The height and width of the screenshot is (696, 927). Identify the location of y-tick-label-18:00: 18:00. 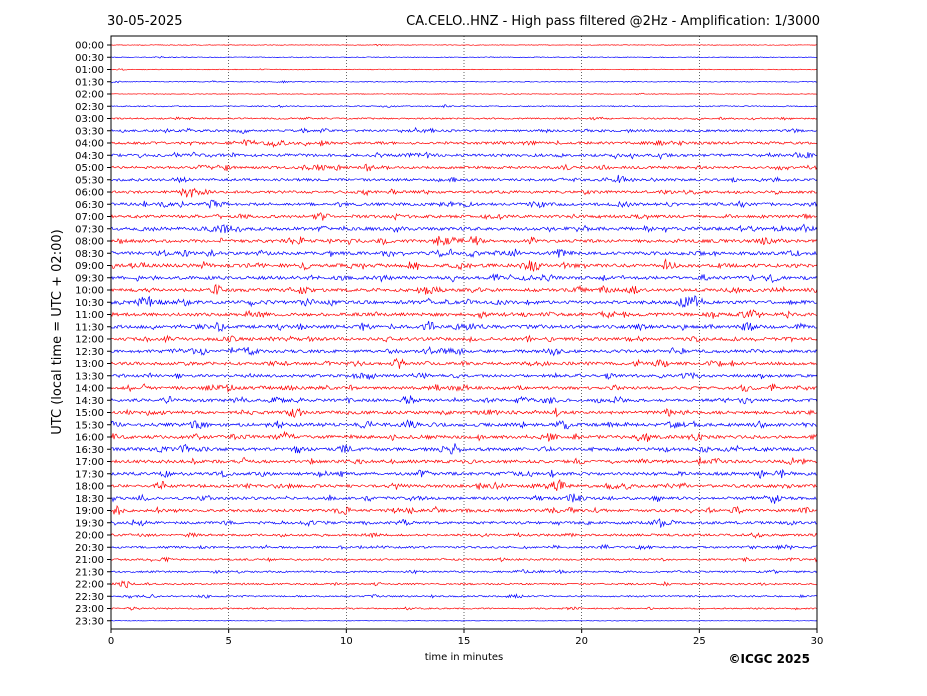
(89, 487).